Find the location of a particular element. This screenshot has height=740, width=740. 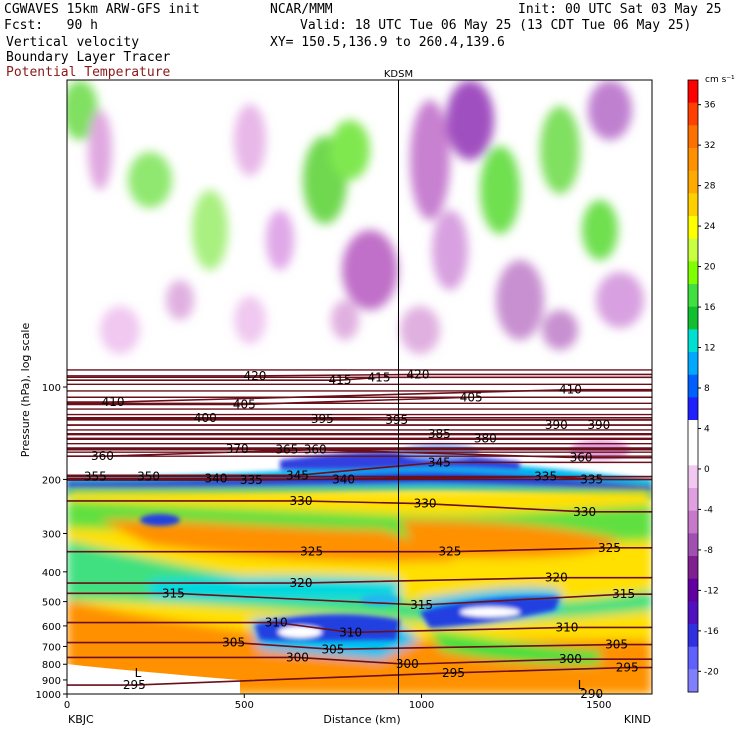

y-tick-label: 1000 is located at coordinates (48, 695).